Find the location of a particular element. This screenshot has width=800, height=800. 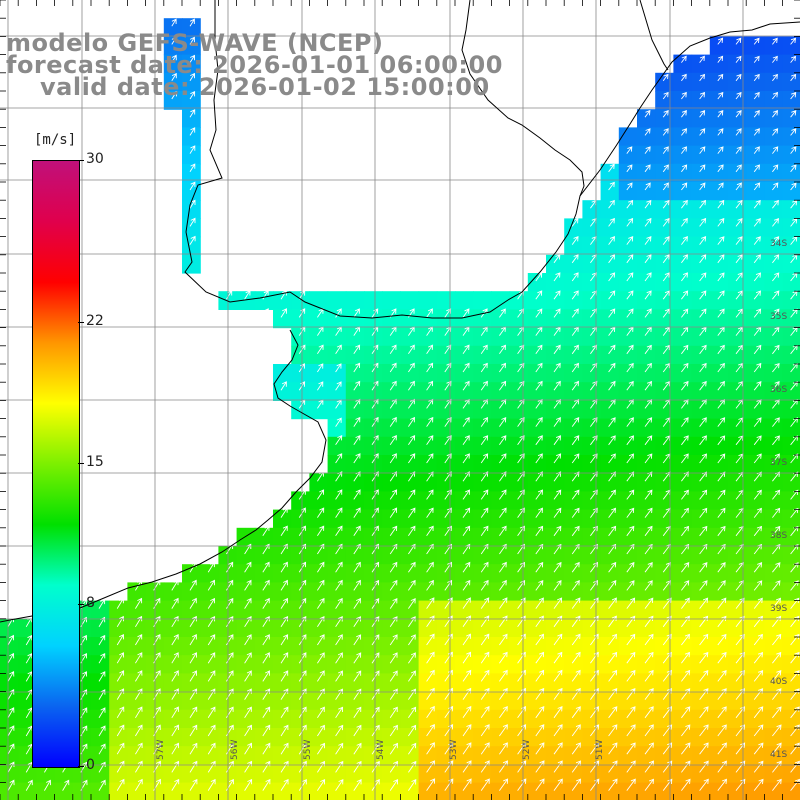

northern-border is located at coordinates (654, 35).